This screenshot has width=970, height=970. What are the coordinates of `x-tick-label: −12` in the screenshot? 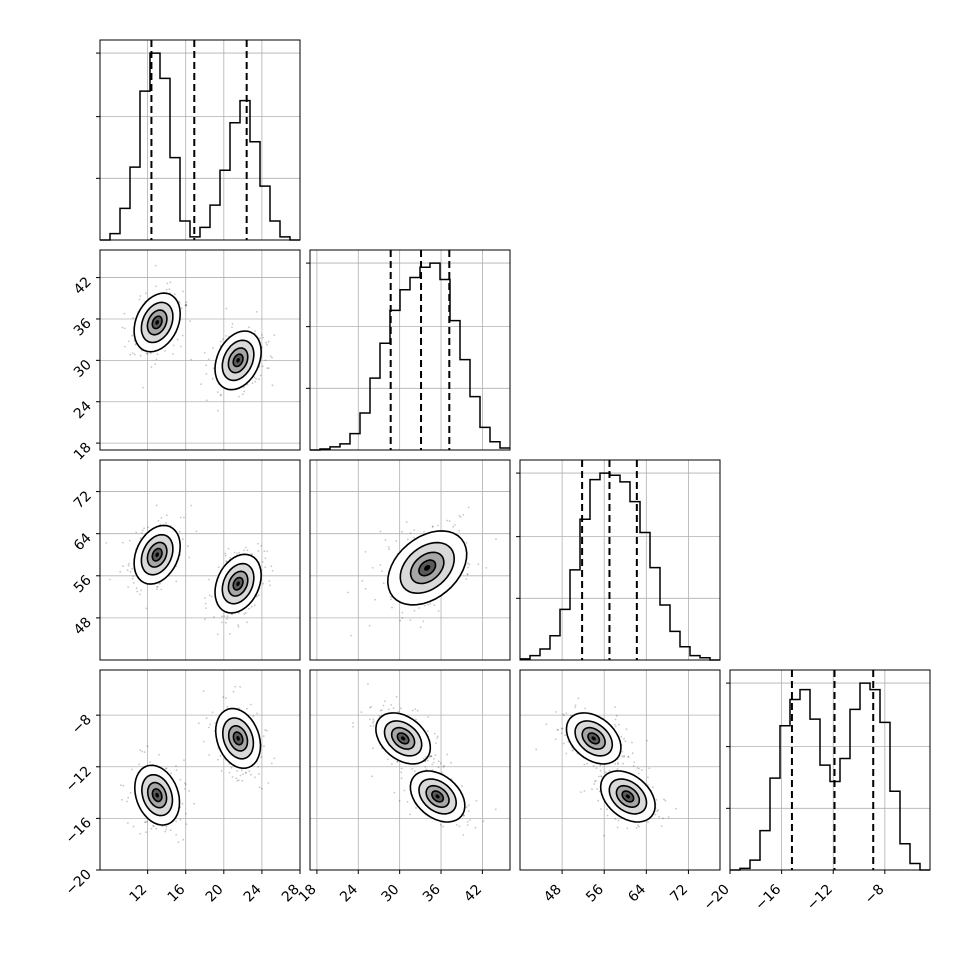 It's located at (820, 898).